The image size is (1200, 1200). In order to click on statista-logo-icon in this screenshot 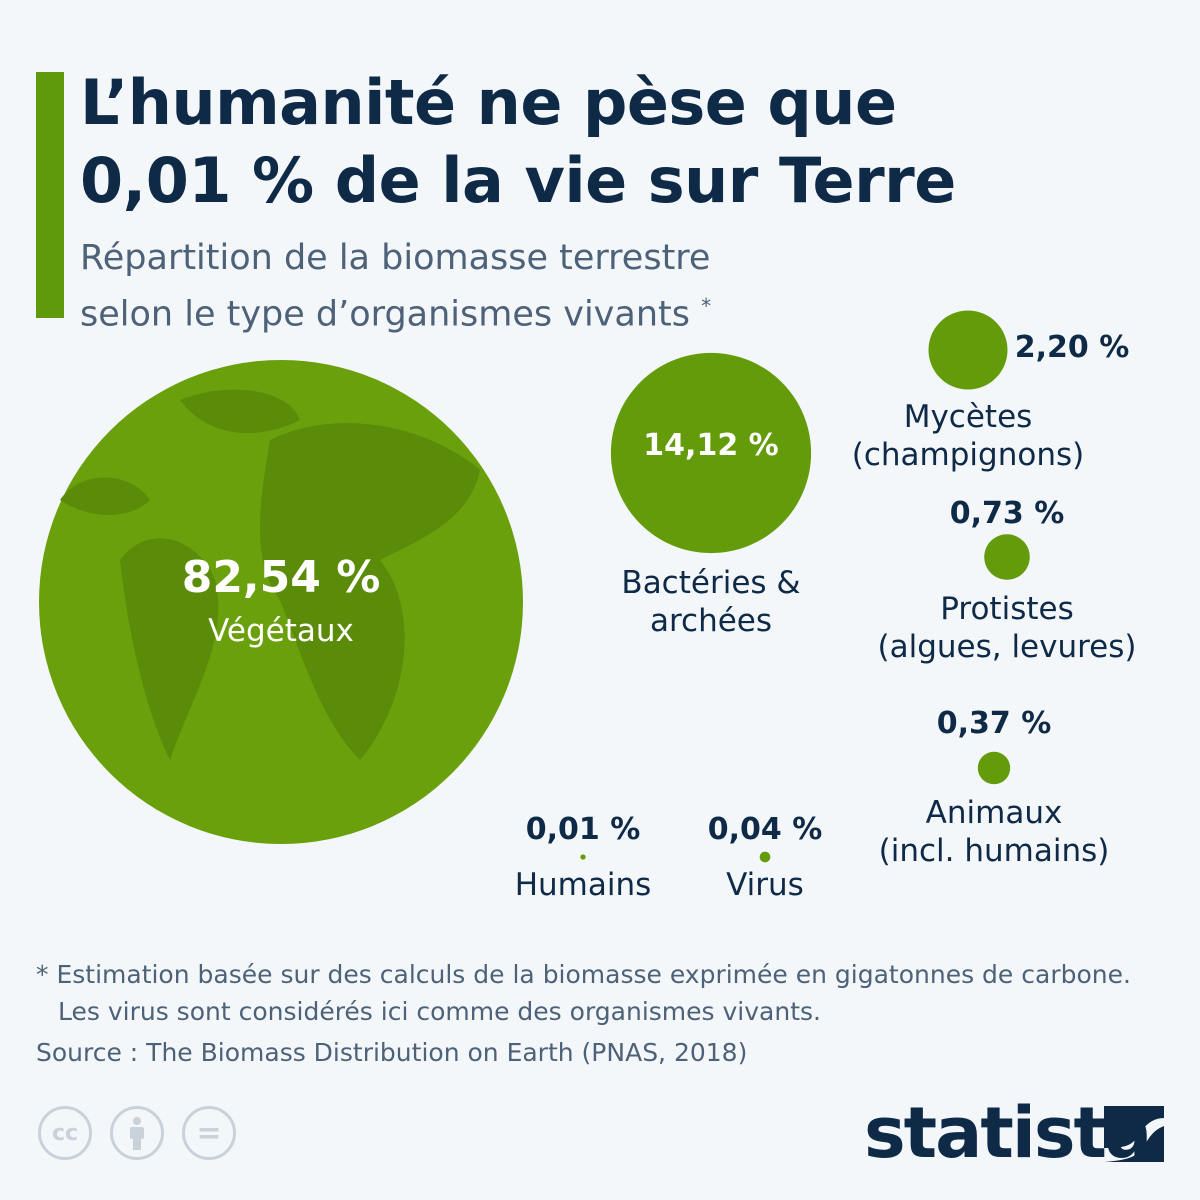, I will do `click(1134, 1134)`.